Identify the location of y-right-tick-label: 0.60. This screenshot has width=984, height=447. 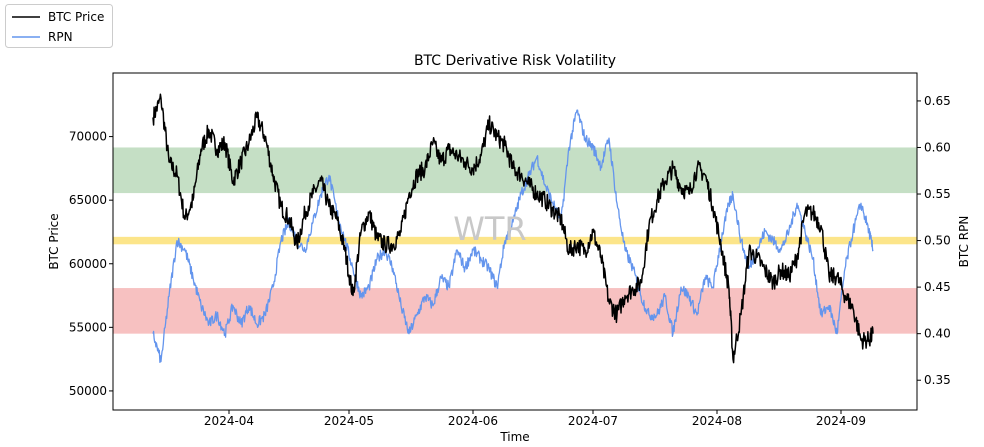
(937, 147).